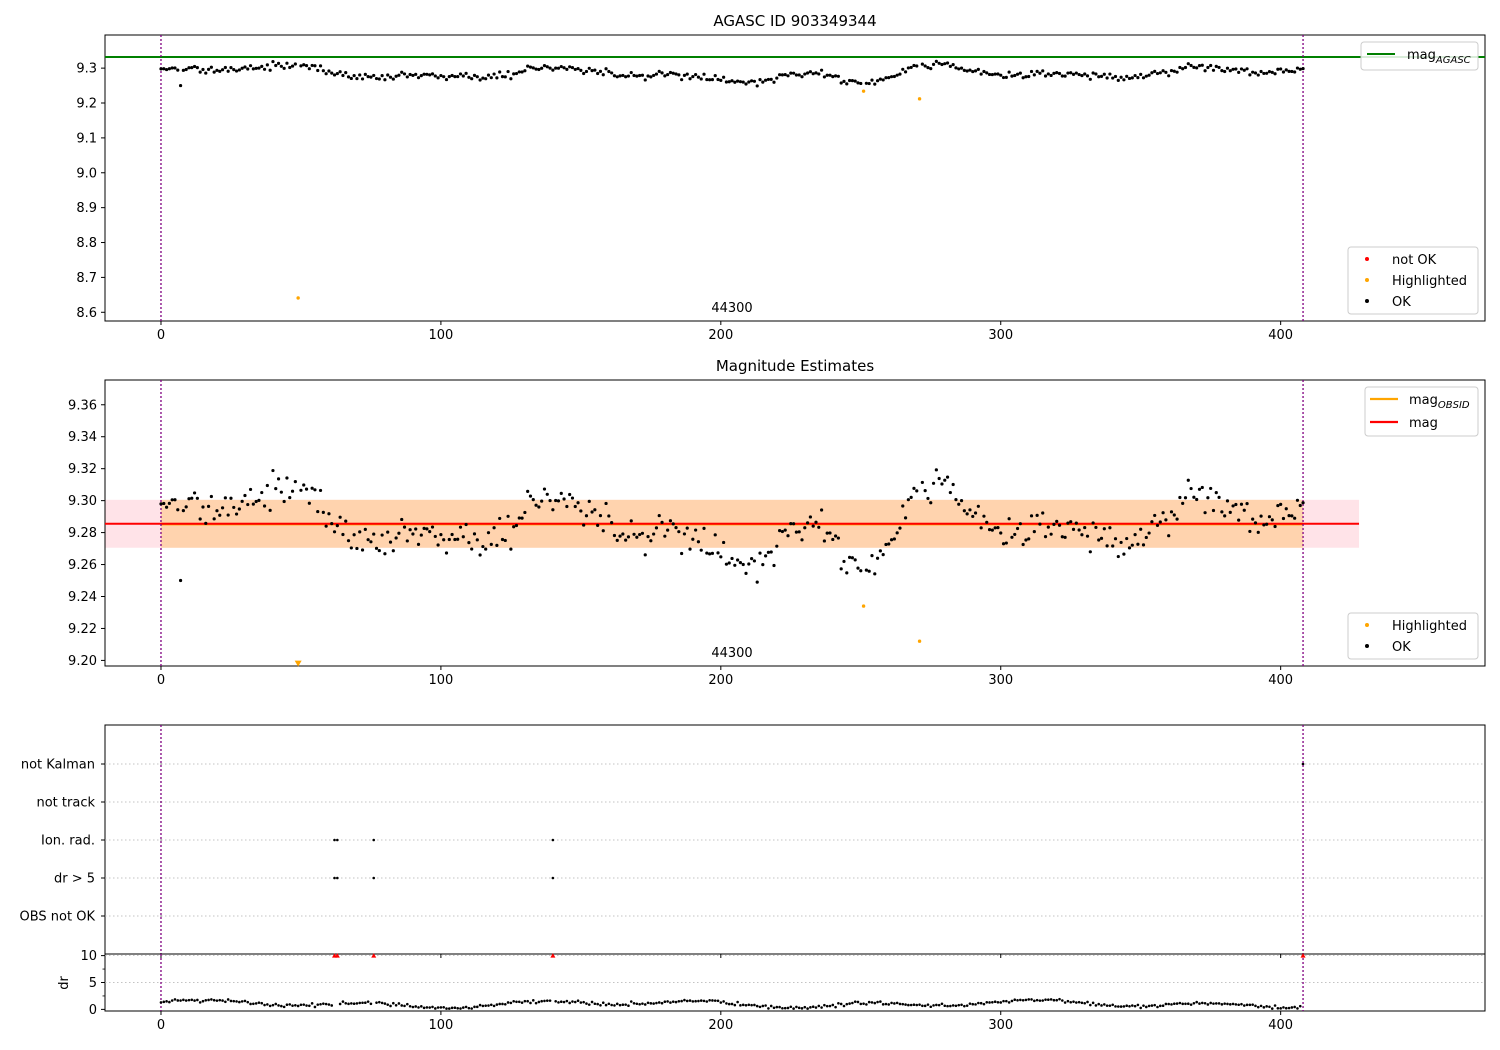 This screenshot has height=1050, width=1500. I want to click on y-tick-label: 9.32, so click(82, 469).